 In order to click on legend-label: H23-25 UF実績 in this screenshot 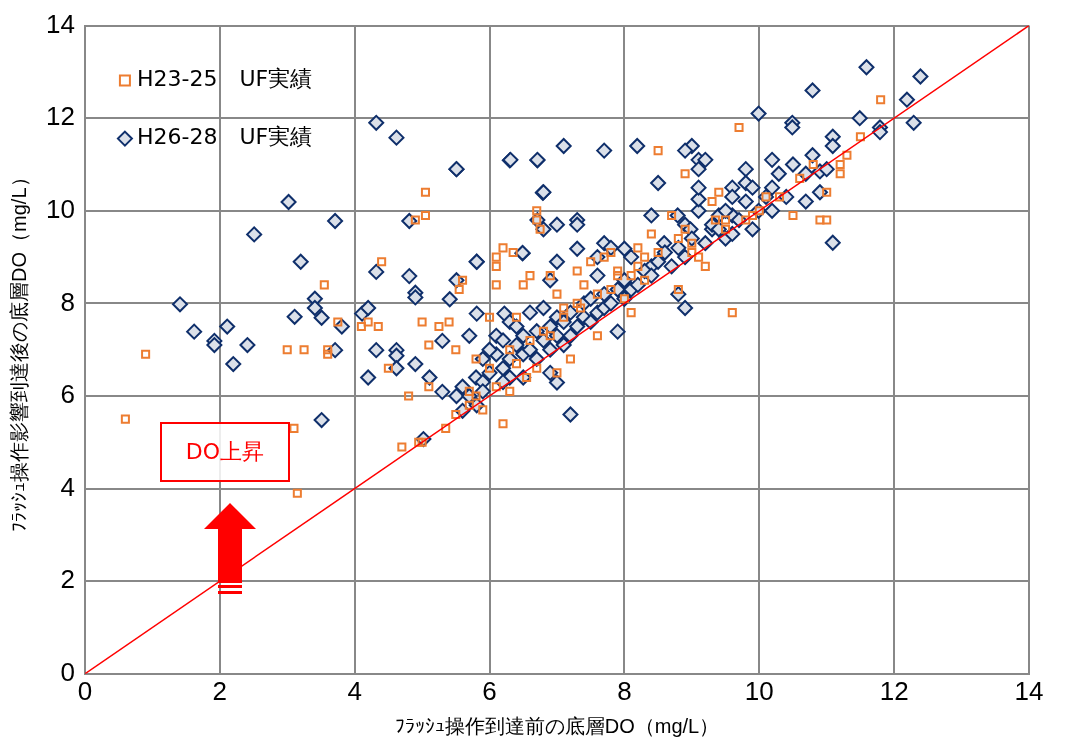, I will do `click(224, 79)`.